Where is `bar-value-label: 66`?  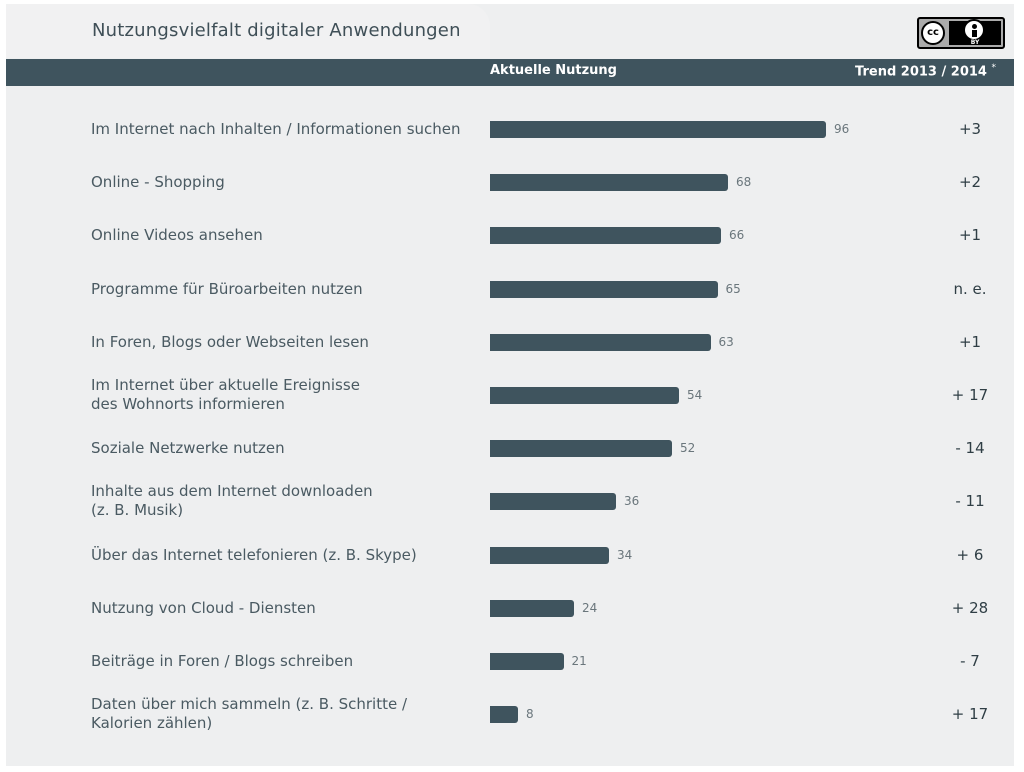 bar-value-label: 66 is located at coordinates (737, 235).